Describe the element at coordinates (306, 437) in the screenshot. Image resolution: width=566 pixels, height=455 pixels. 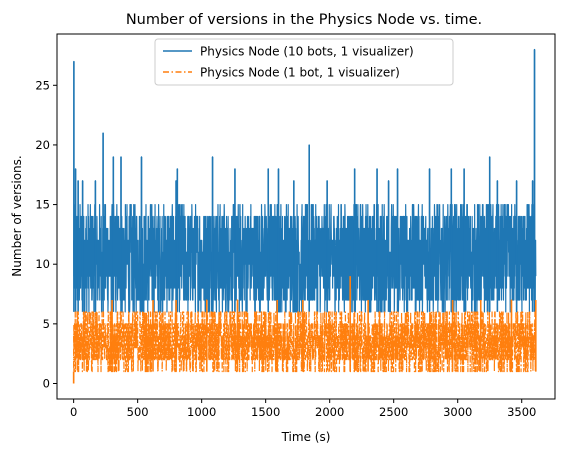
I see `x-axis-label: Time (s)` at that location.